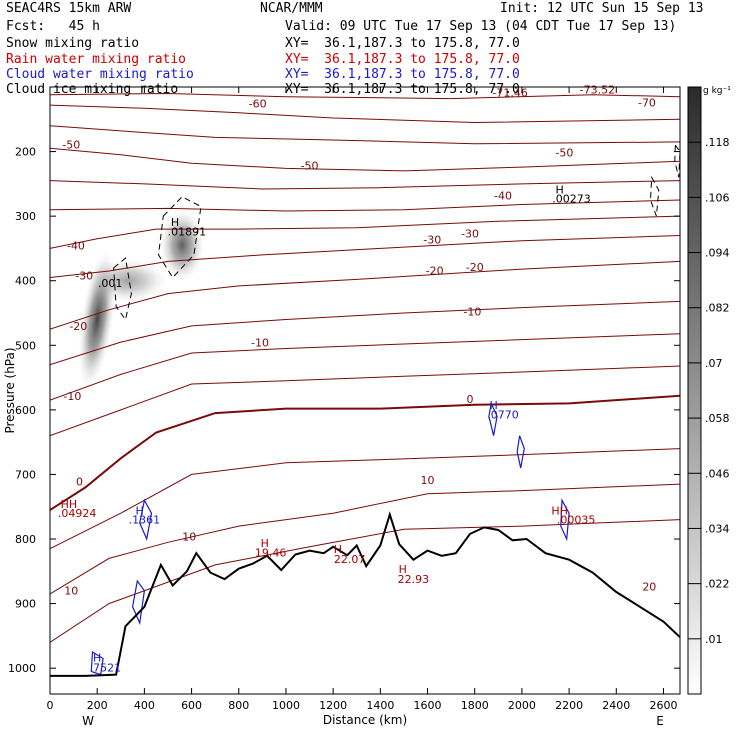 The width and height of the screenshot is (740, 740). Describe the element at coordinates (571, 199) in the screenshot. I see `extremum-label: .00273` at that location.